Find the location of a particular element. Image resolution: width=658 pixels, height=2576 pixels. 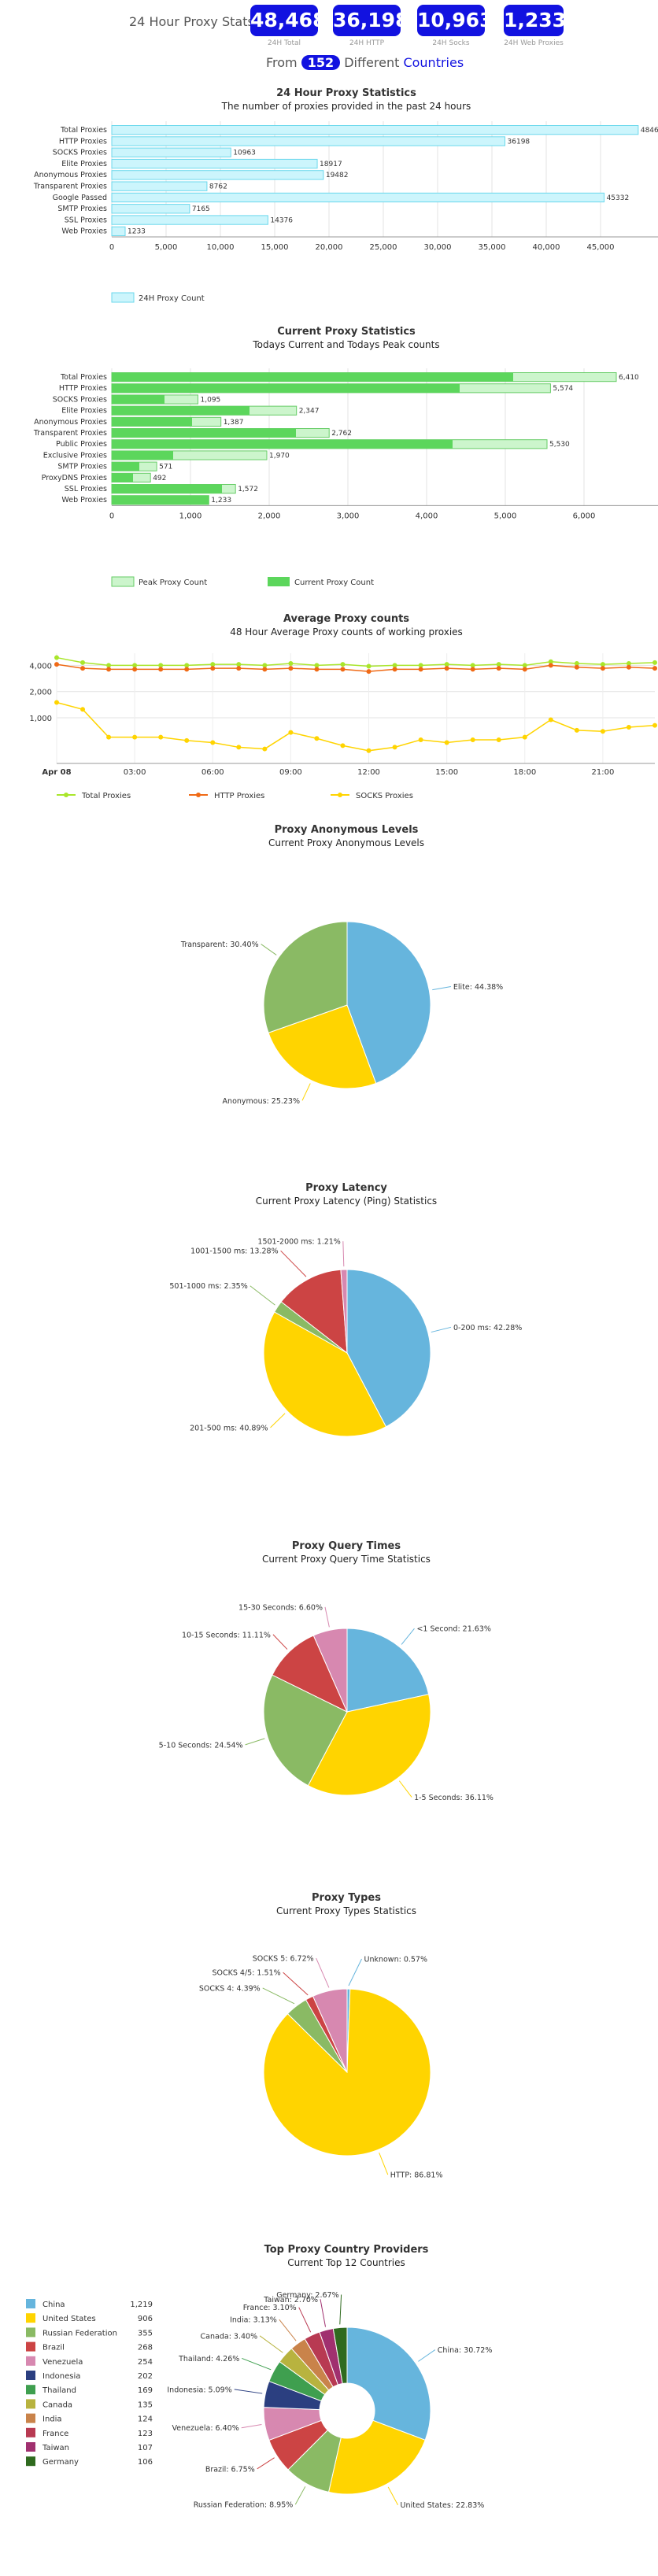

stat-total-label: 24H Total is located at coordinates (284, 43).